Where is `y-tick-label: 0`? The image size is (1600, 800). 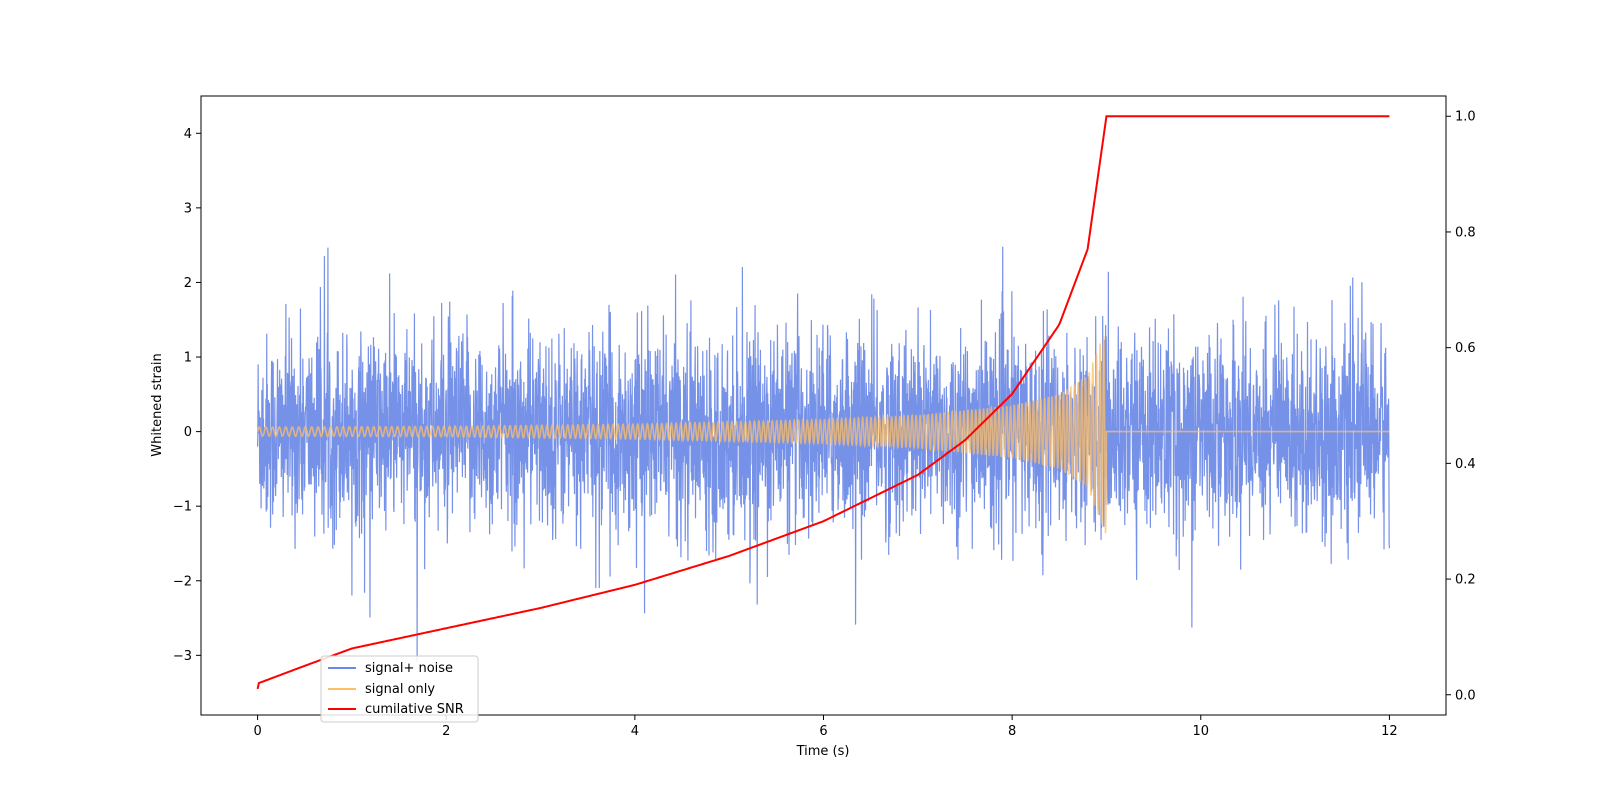 y-tick-label: 0 is located at coordinates (188, 432).